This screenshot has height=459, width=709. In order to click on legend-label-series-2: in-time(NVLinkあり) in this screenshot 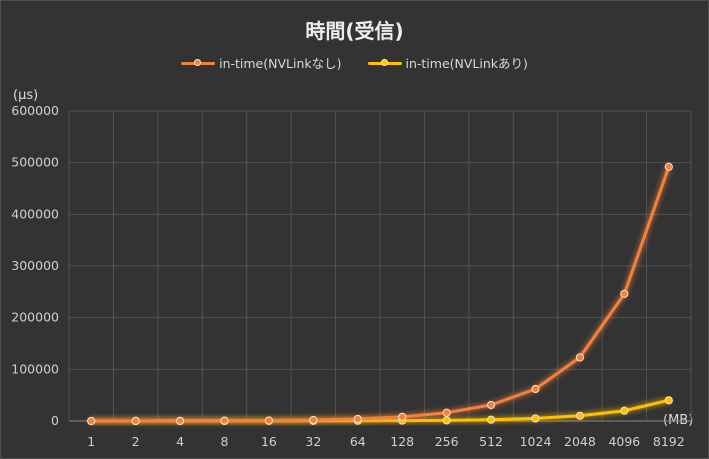, I will do `click(466, 63)`.